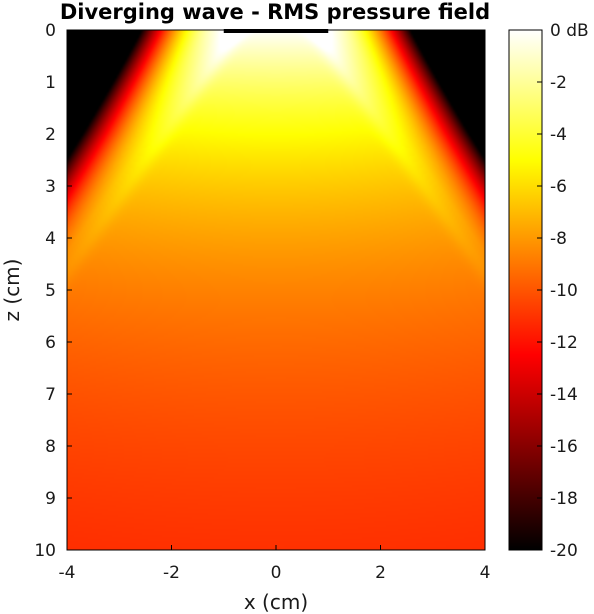  What do you see at coordinates (564, 551) in the screenshot?
I see `colorbar-tick-label: -20` at bounding box center [564, 551].